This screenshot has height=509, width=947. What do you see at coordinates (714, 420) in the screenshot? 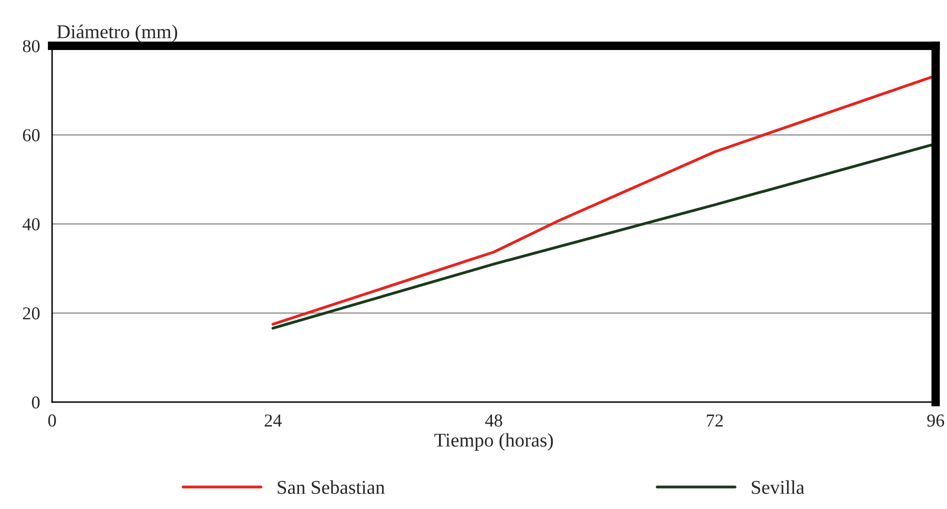
I see `x-tick-label: 72` at bounding box center [714, 420].